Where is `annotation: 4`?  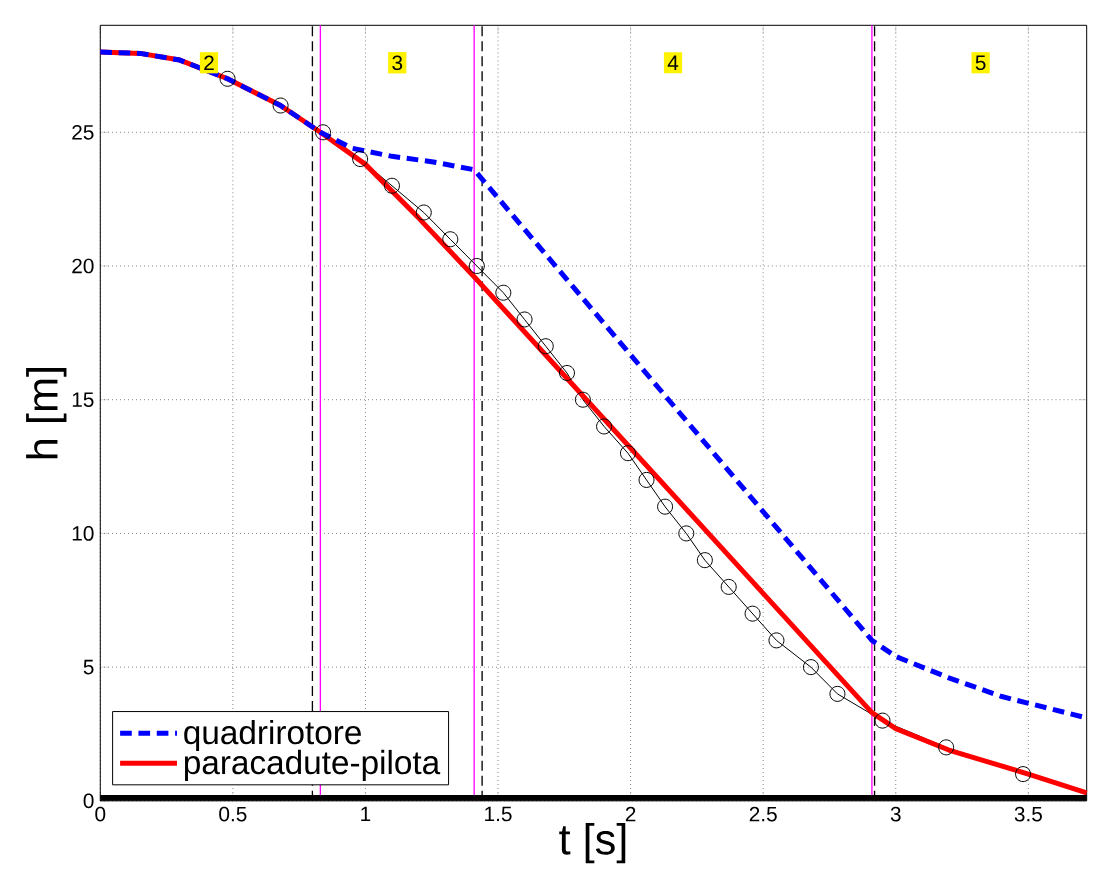 annotation: 4 is located at coordinates (673, 62).